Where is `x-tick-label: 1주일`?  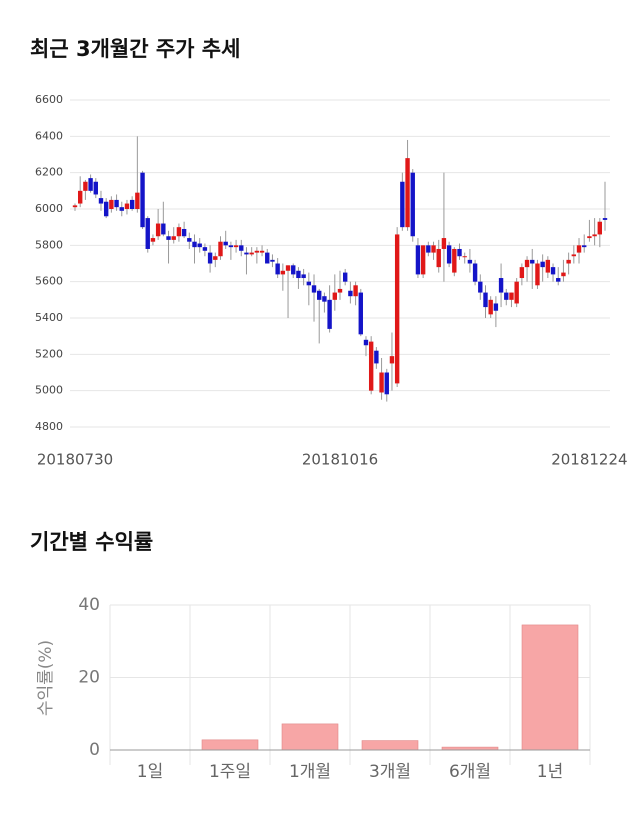
x-tick-label: 1주일 is located at coordinates (230, 772).